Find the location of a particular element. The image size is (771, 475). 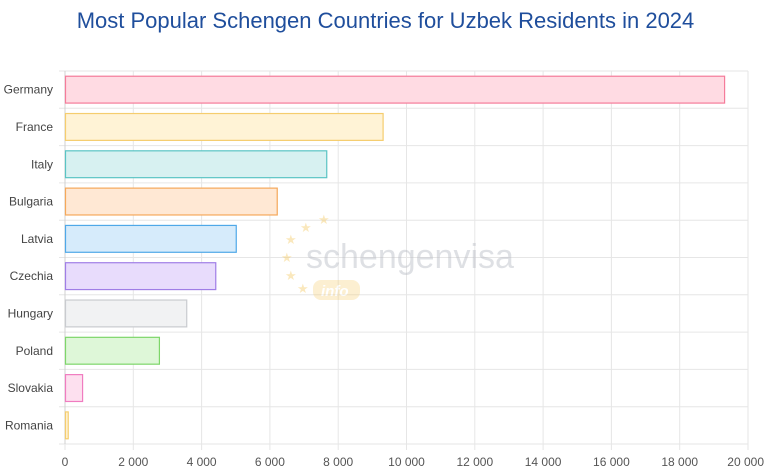

bar-latvia is located at coordinates (150, 238).